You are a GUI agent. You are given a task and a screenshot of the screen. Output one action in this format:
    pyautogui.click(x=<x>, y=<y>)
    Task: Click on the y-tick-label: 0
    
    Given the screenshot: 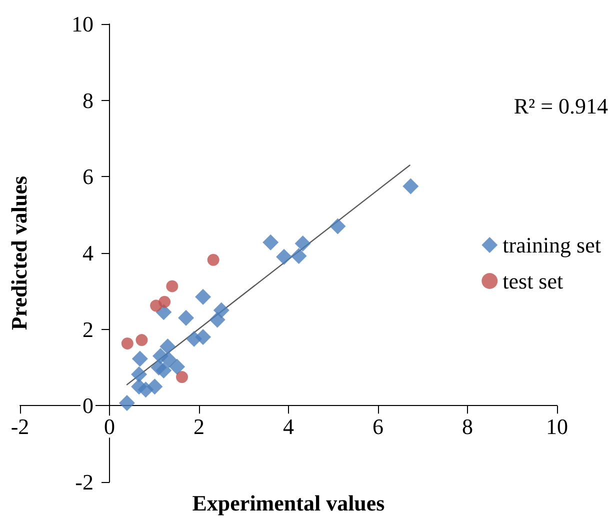 What is the action you would take?
    pyautogui.click(x=88, y=405)
    